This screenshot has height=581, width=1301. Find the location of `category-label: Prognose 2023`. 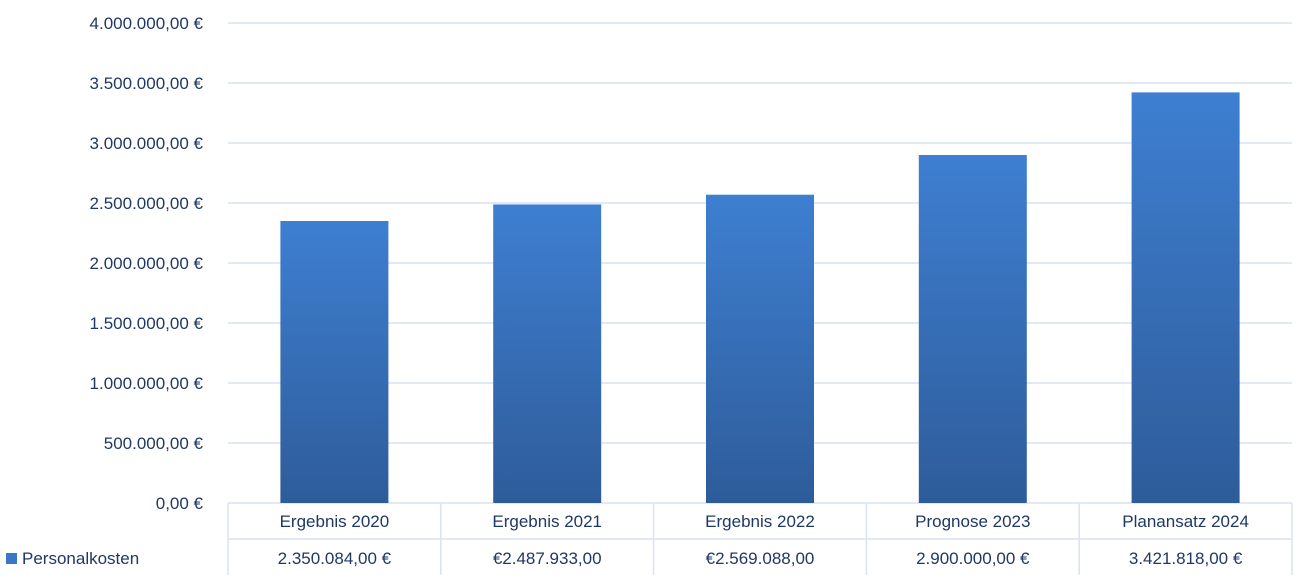

category-label: Prognose 2023 is located at coordinates (972, 521).